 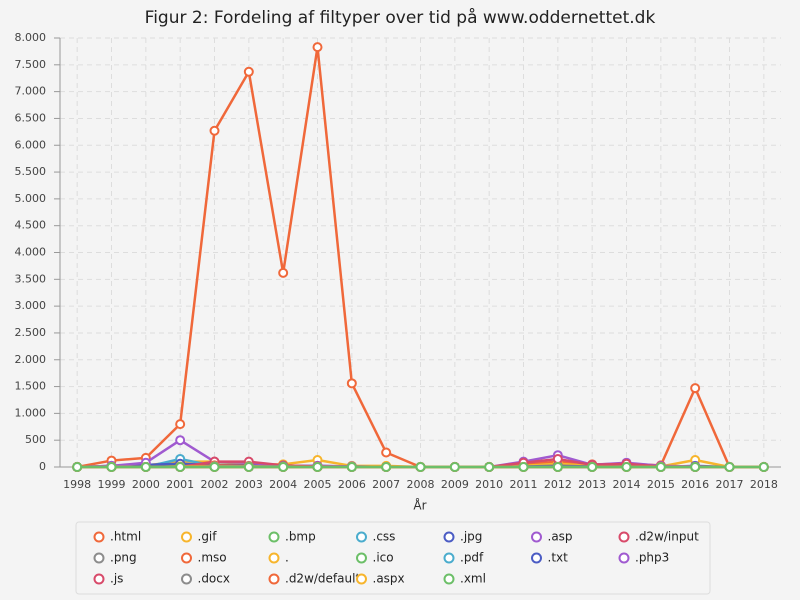 What do you see at coordinates (384, 537) in the screenshot?
I see `legend-label: .css` at bounding box center [384, 537].